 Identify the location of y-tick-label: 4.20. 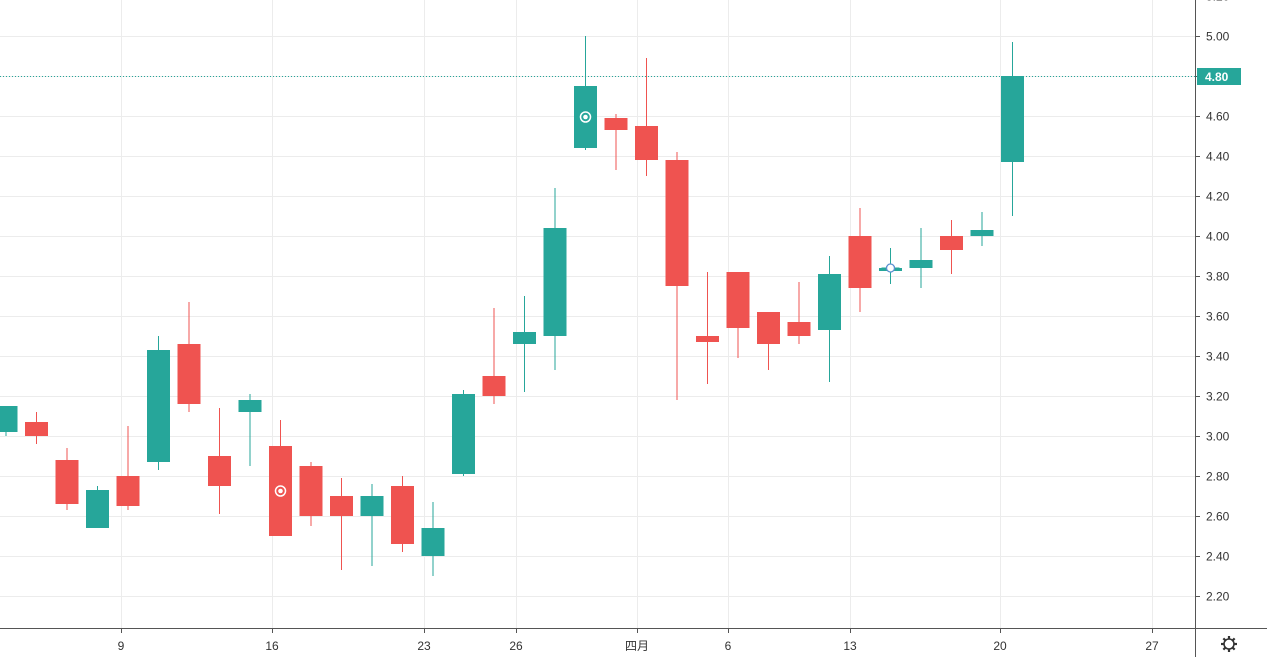
(1218, 197).